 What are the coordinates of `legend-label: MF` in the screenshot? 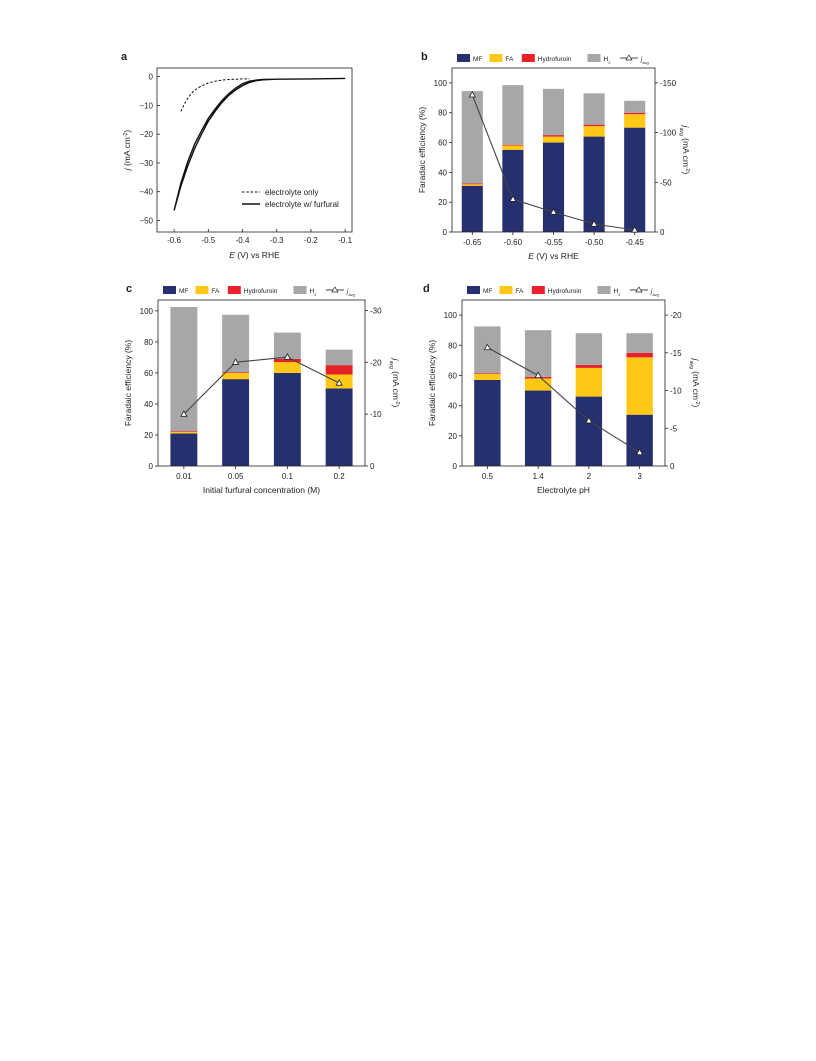 It's located at (183, 291).